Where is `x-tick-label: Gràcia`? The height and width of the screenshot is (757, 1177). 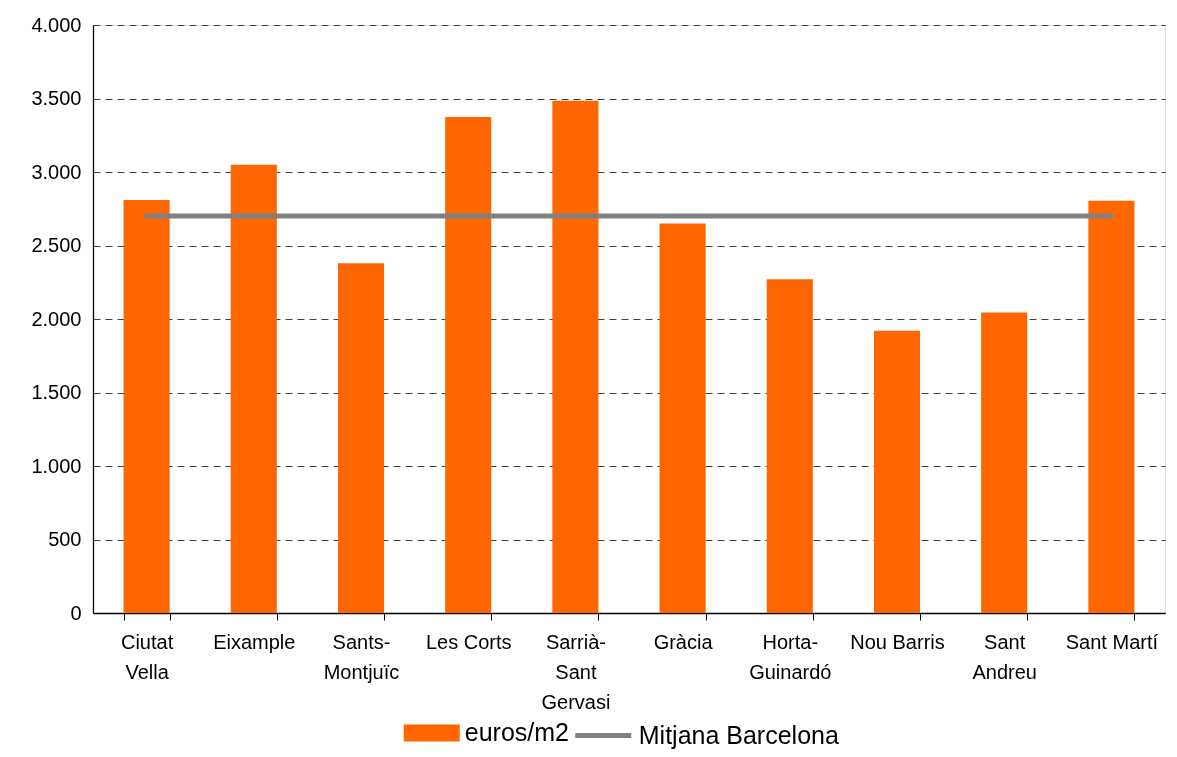 x-tick-label: Gràcia is located at coordinates (683, 641).